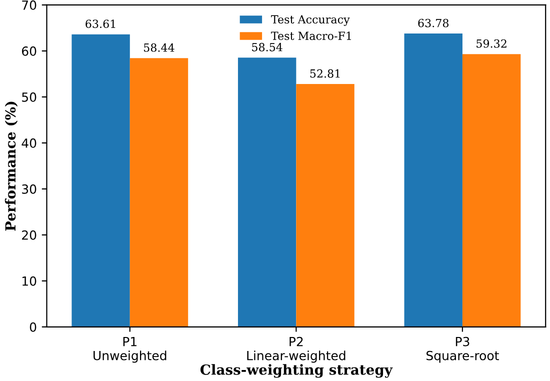 This screenshot has height=381, width=550. I want to click on y-tick-label: 40, so click(29, 143).